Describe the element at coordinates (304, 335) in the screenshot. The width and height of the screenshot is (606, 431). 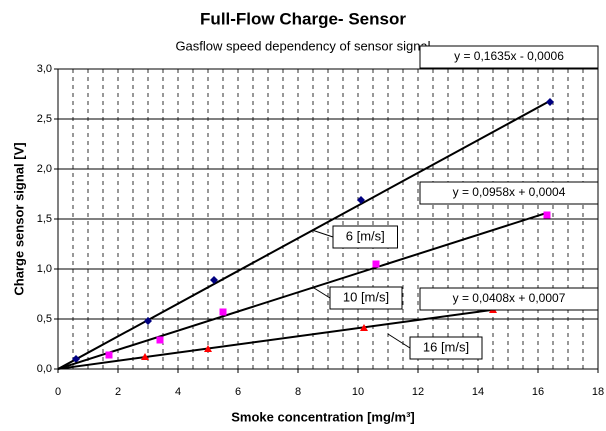
I see `trendline` at that location.